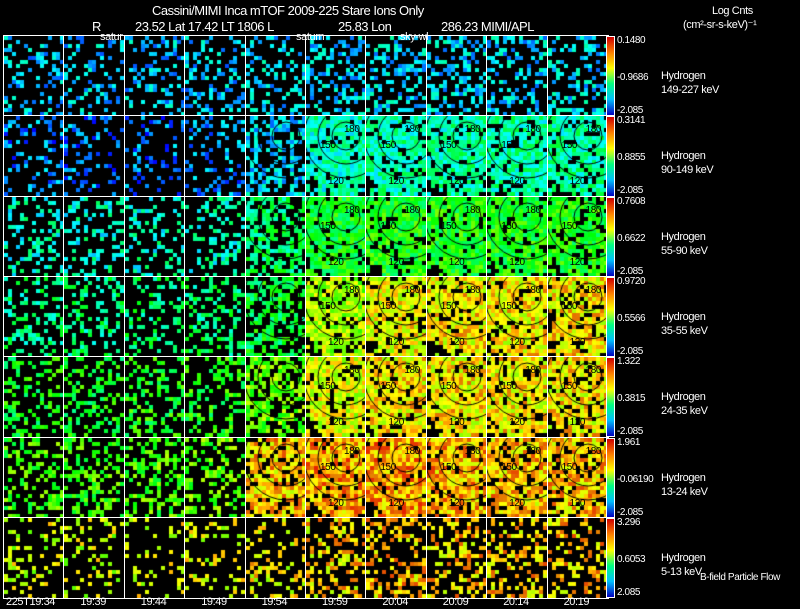 This screenshot has height=609, width=800. I want to click on r-label: R, so click(96, 26).